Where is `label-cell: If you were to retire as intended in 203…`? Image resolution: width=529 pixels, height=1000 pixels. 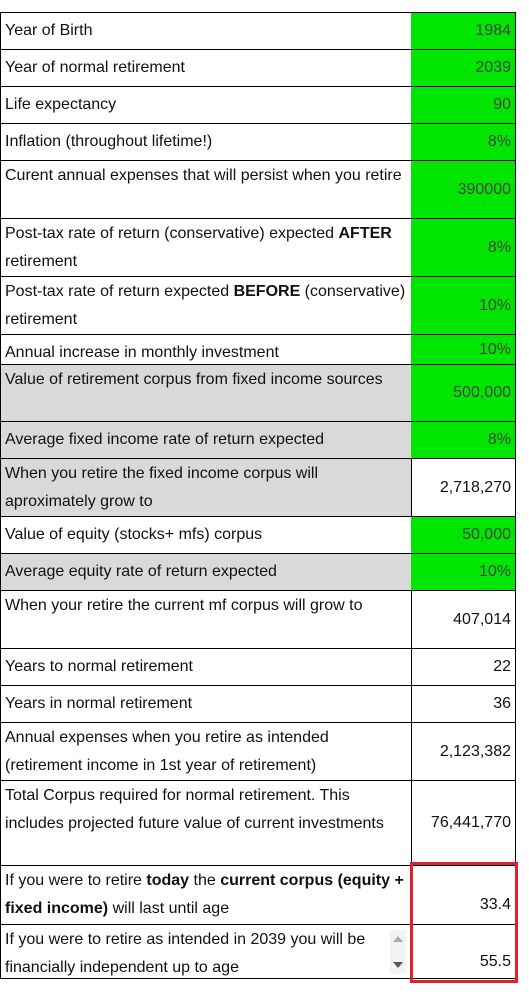
label-cell: If you were to retire as intended in 203… is located at coordinates (206, 952).